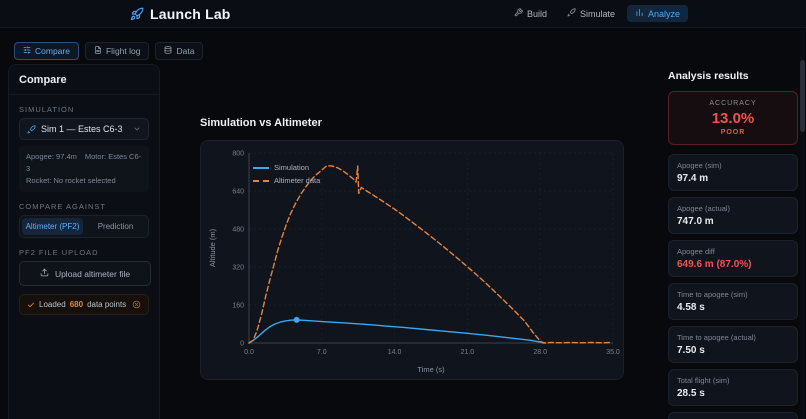 This screenshot has width=806, height=419. I want to click on svg-text: 14.0, so click(395, 352).